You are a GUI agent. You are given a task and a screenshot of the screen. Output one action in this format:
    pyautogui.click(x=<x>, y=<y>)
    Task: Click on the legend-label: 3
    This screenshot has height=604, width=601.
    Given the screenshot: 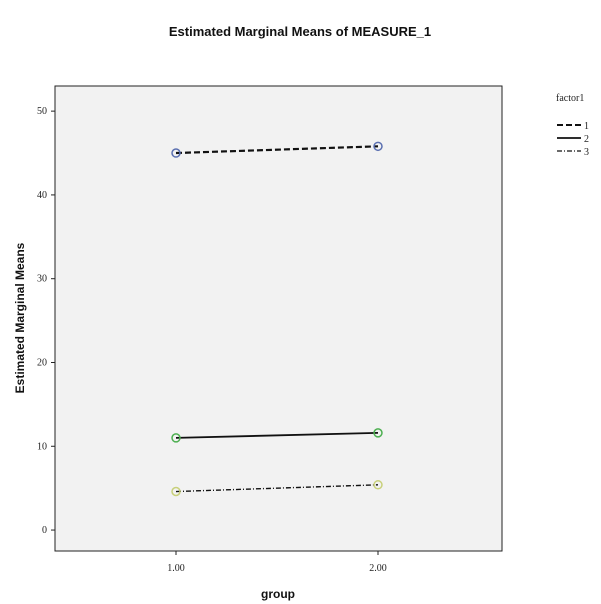 What is the action you would take?
    pyautogui.click(x=586, y=152)
    